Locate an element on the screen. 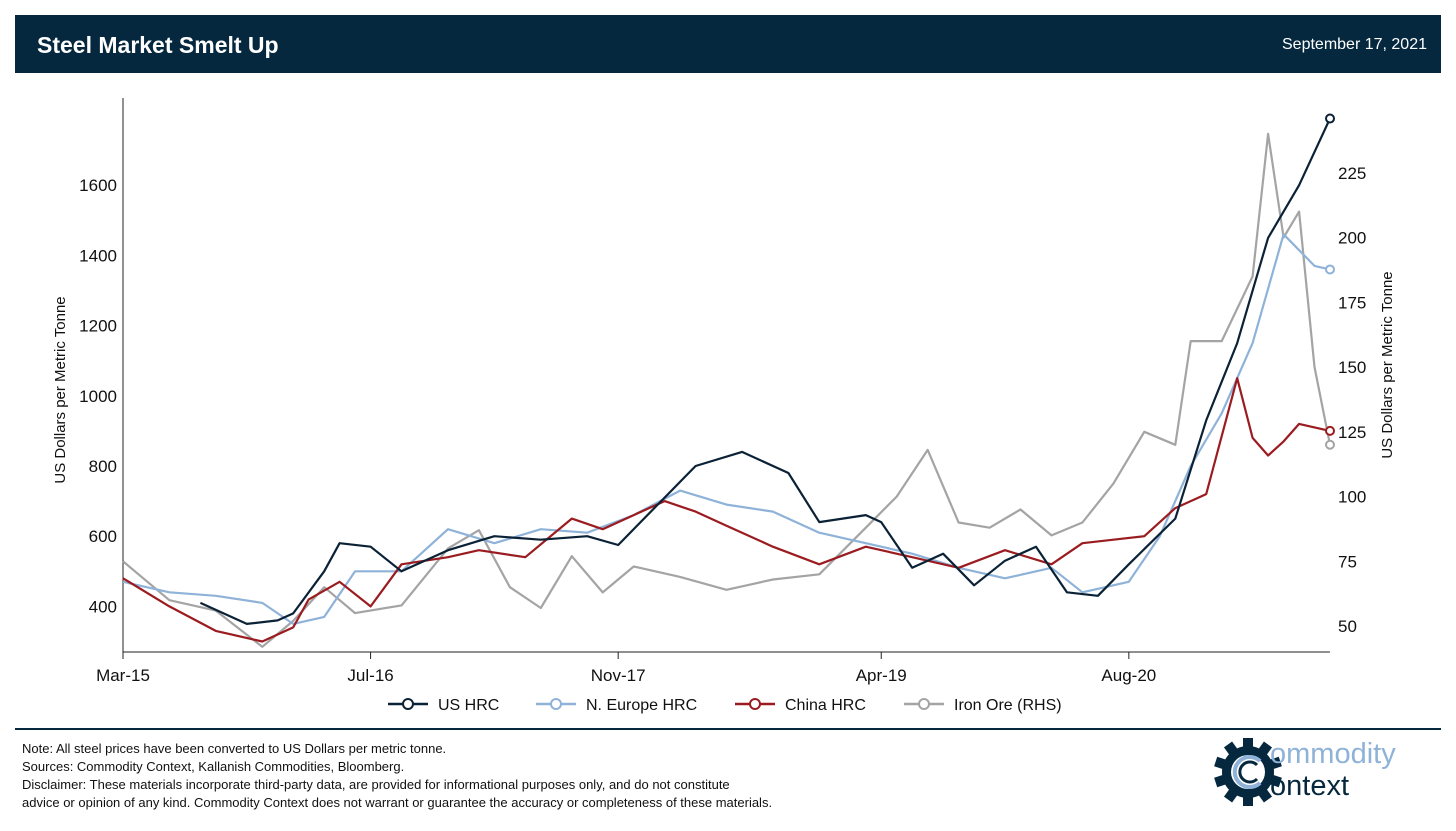  y-left-tick-label: 1400 is located at coordinates (98, 255).